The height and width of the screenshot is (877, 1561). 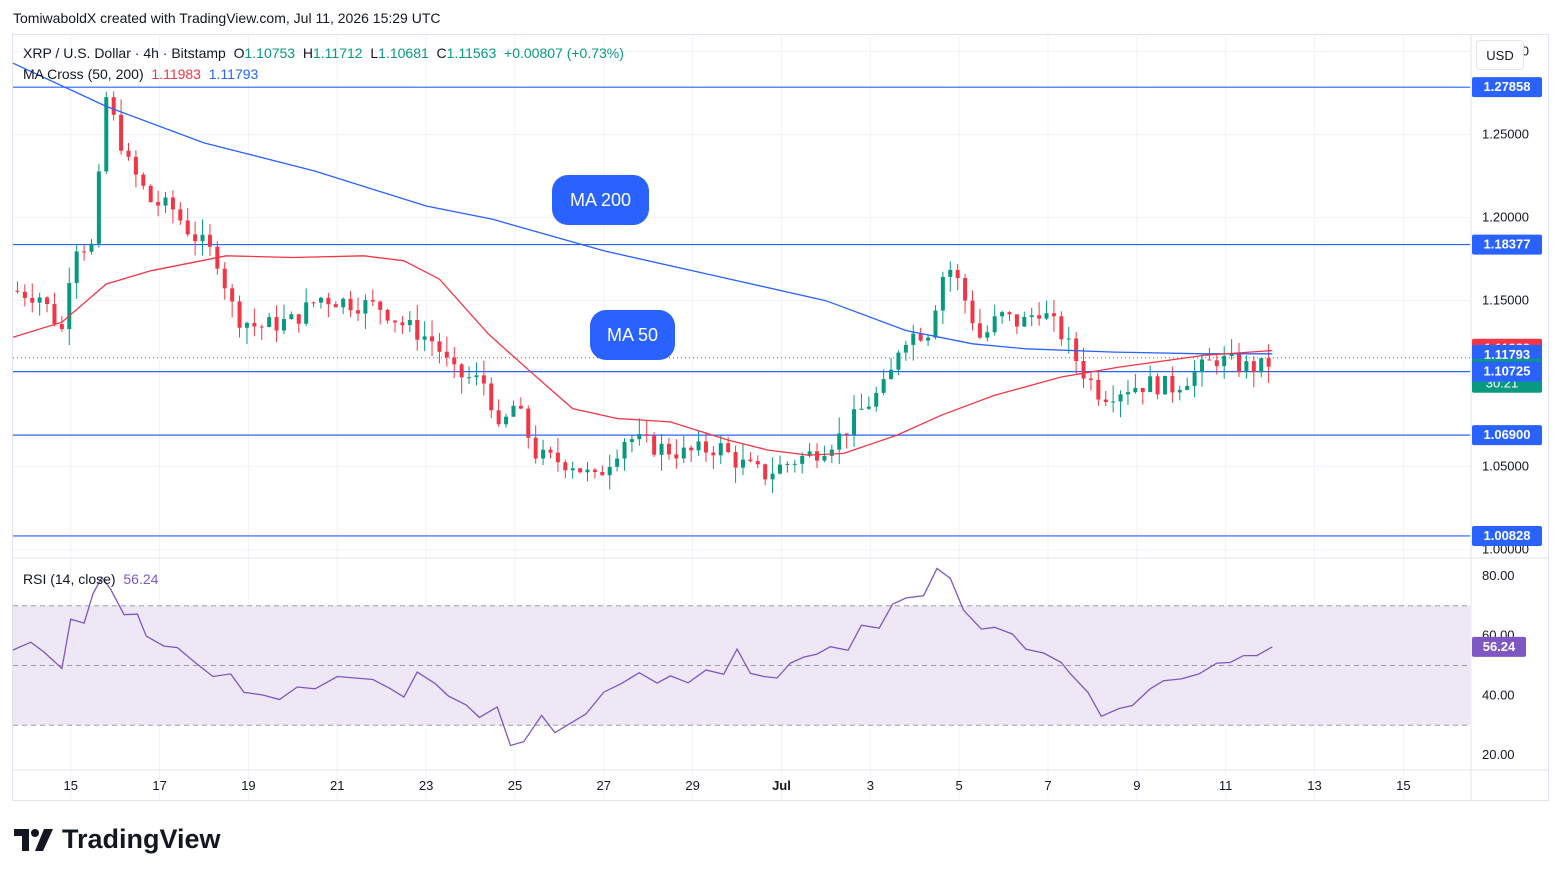 What do you see at coordinates (33, 839) in the screenshot?
I see `tradingview-logo-icon` at bounding box center [33, 839].